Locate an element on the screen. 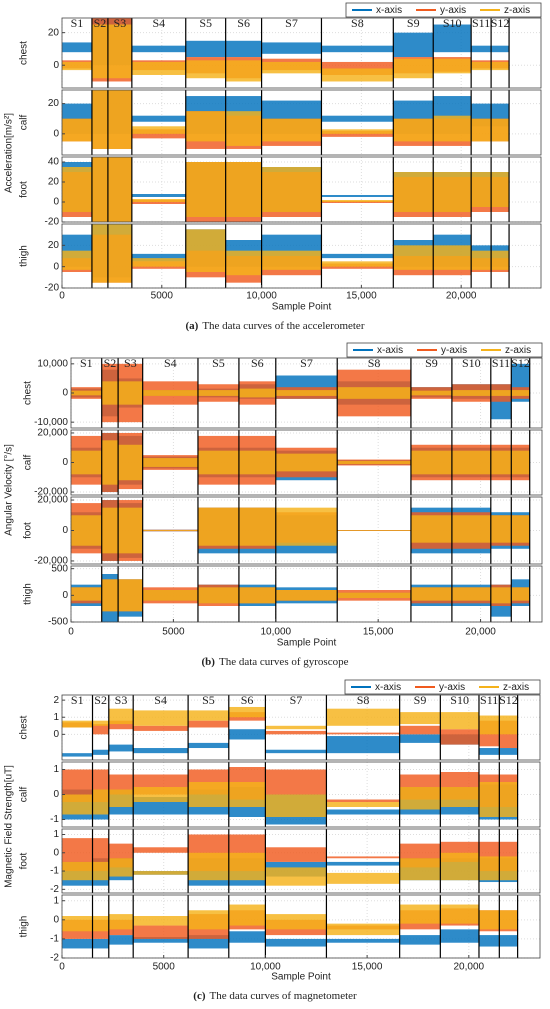  y-axis-label: Acceleration[m/s²] is located at coordinates (9, 153).